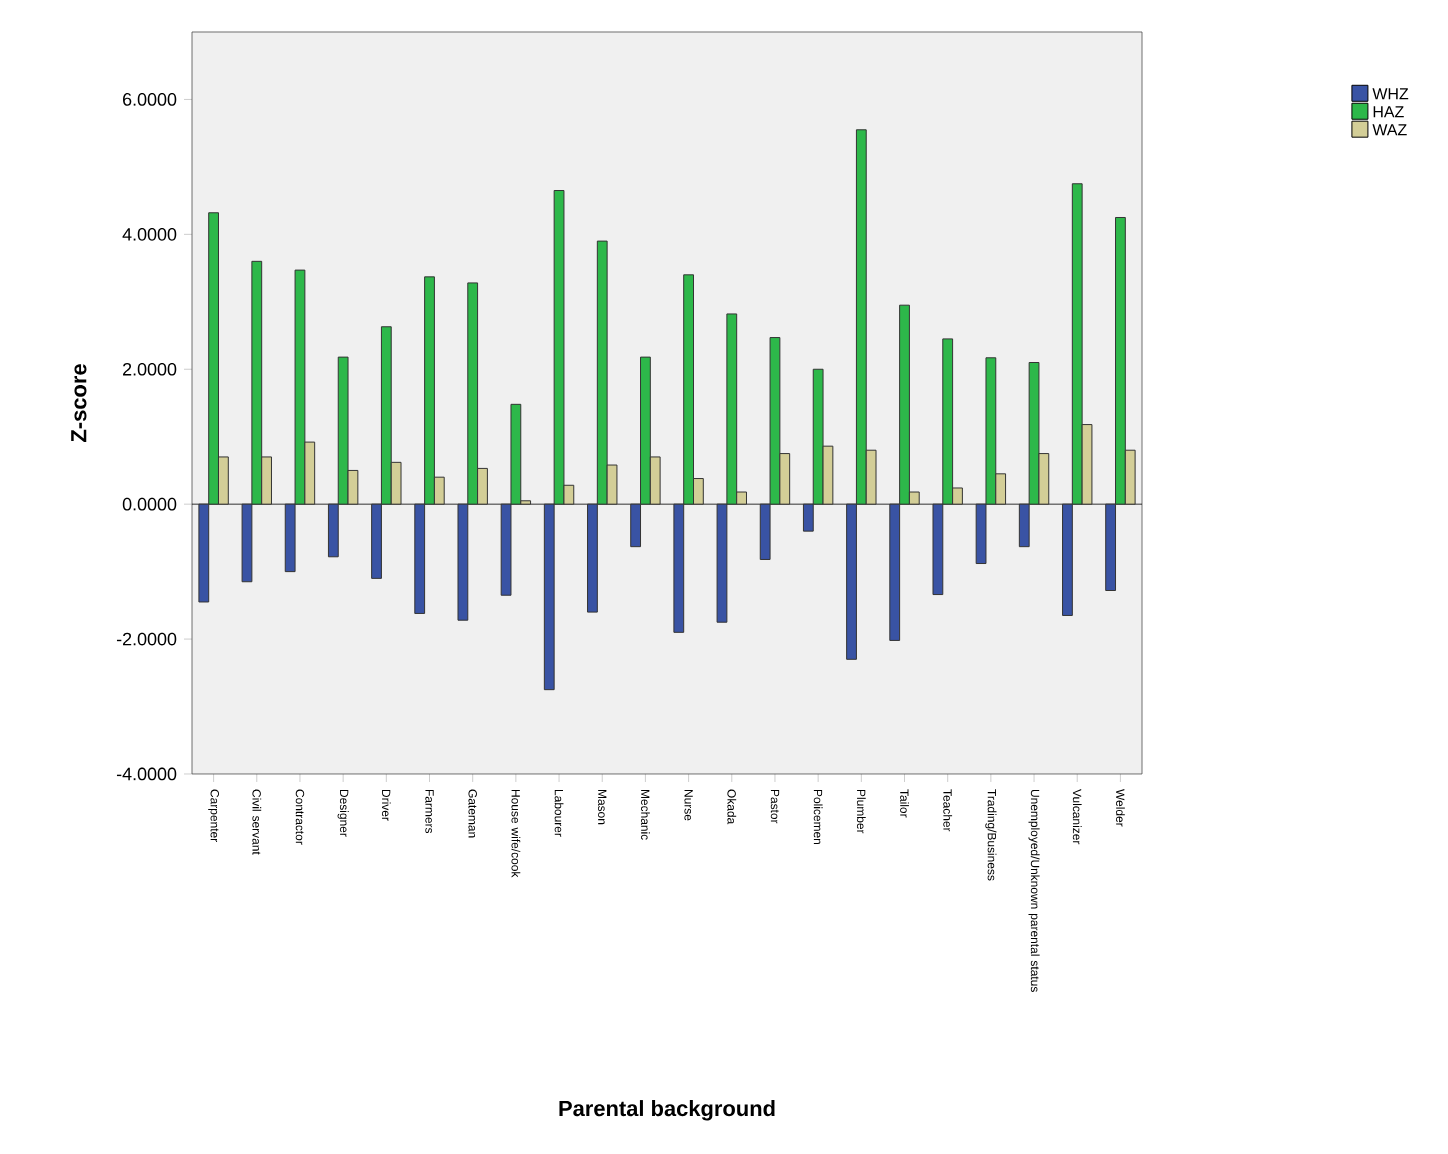 The image size is (1448, 1154). What do you see at coordinates (146, 774) in the screenshot?
I see `y-tick-label: -4.0000` at bounding box center [146, 774].